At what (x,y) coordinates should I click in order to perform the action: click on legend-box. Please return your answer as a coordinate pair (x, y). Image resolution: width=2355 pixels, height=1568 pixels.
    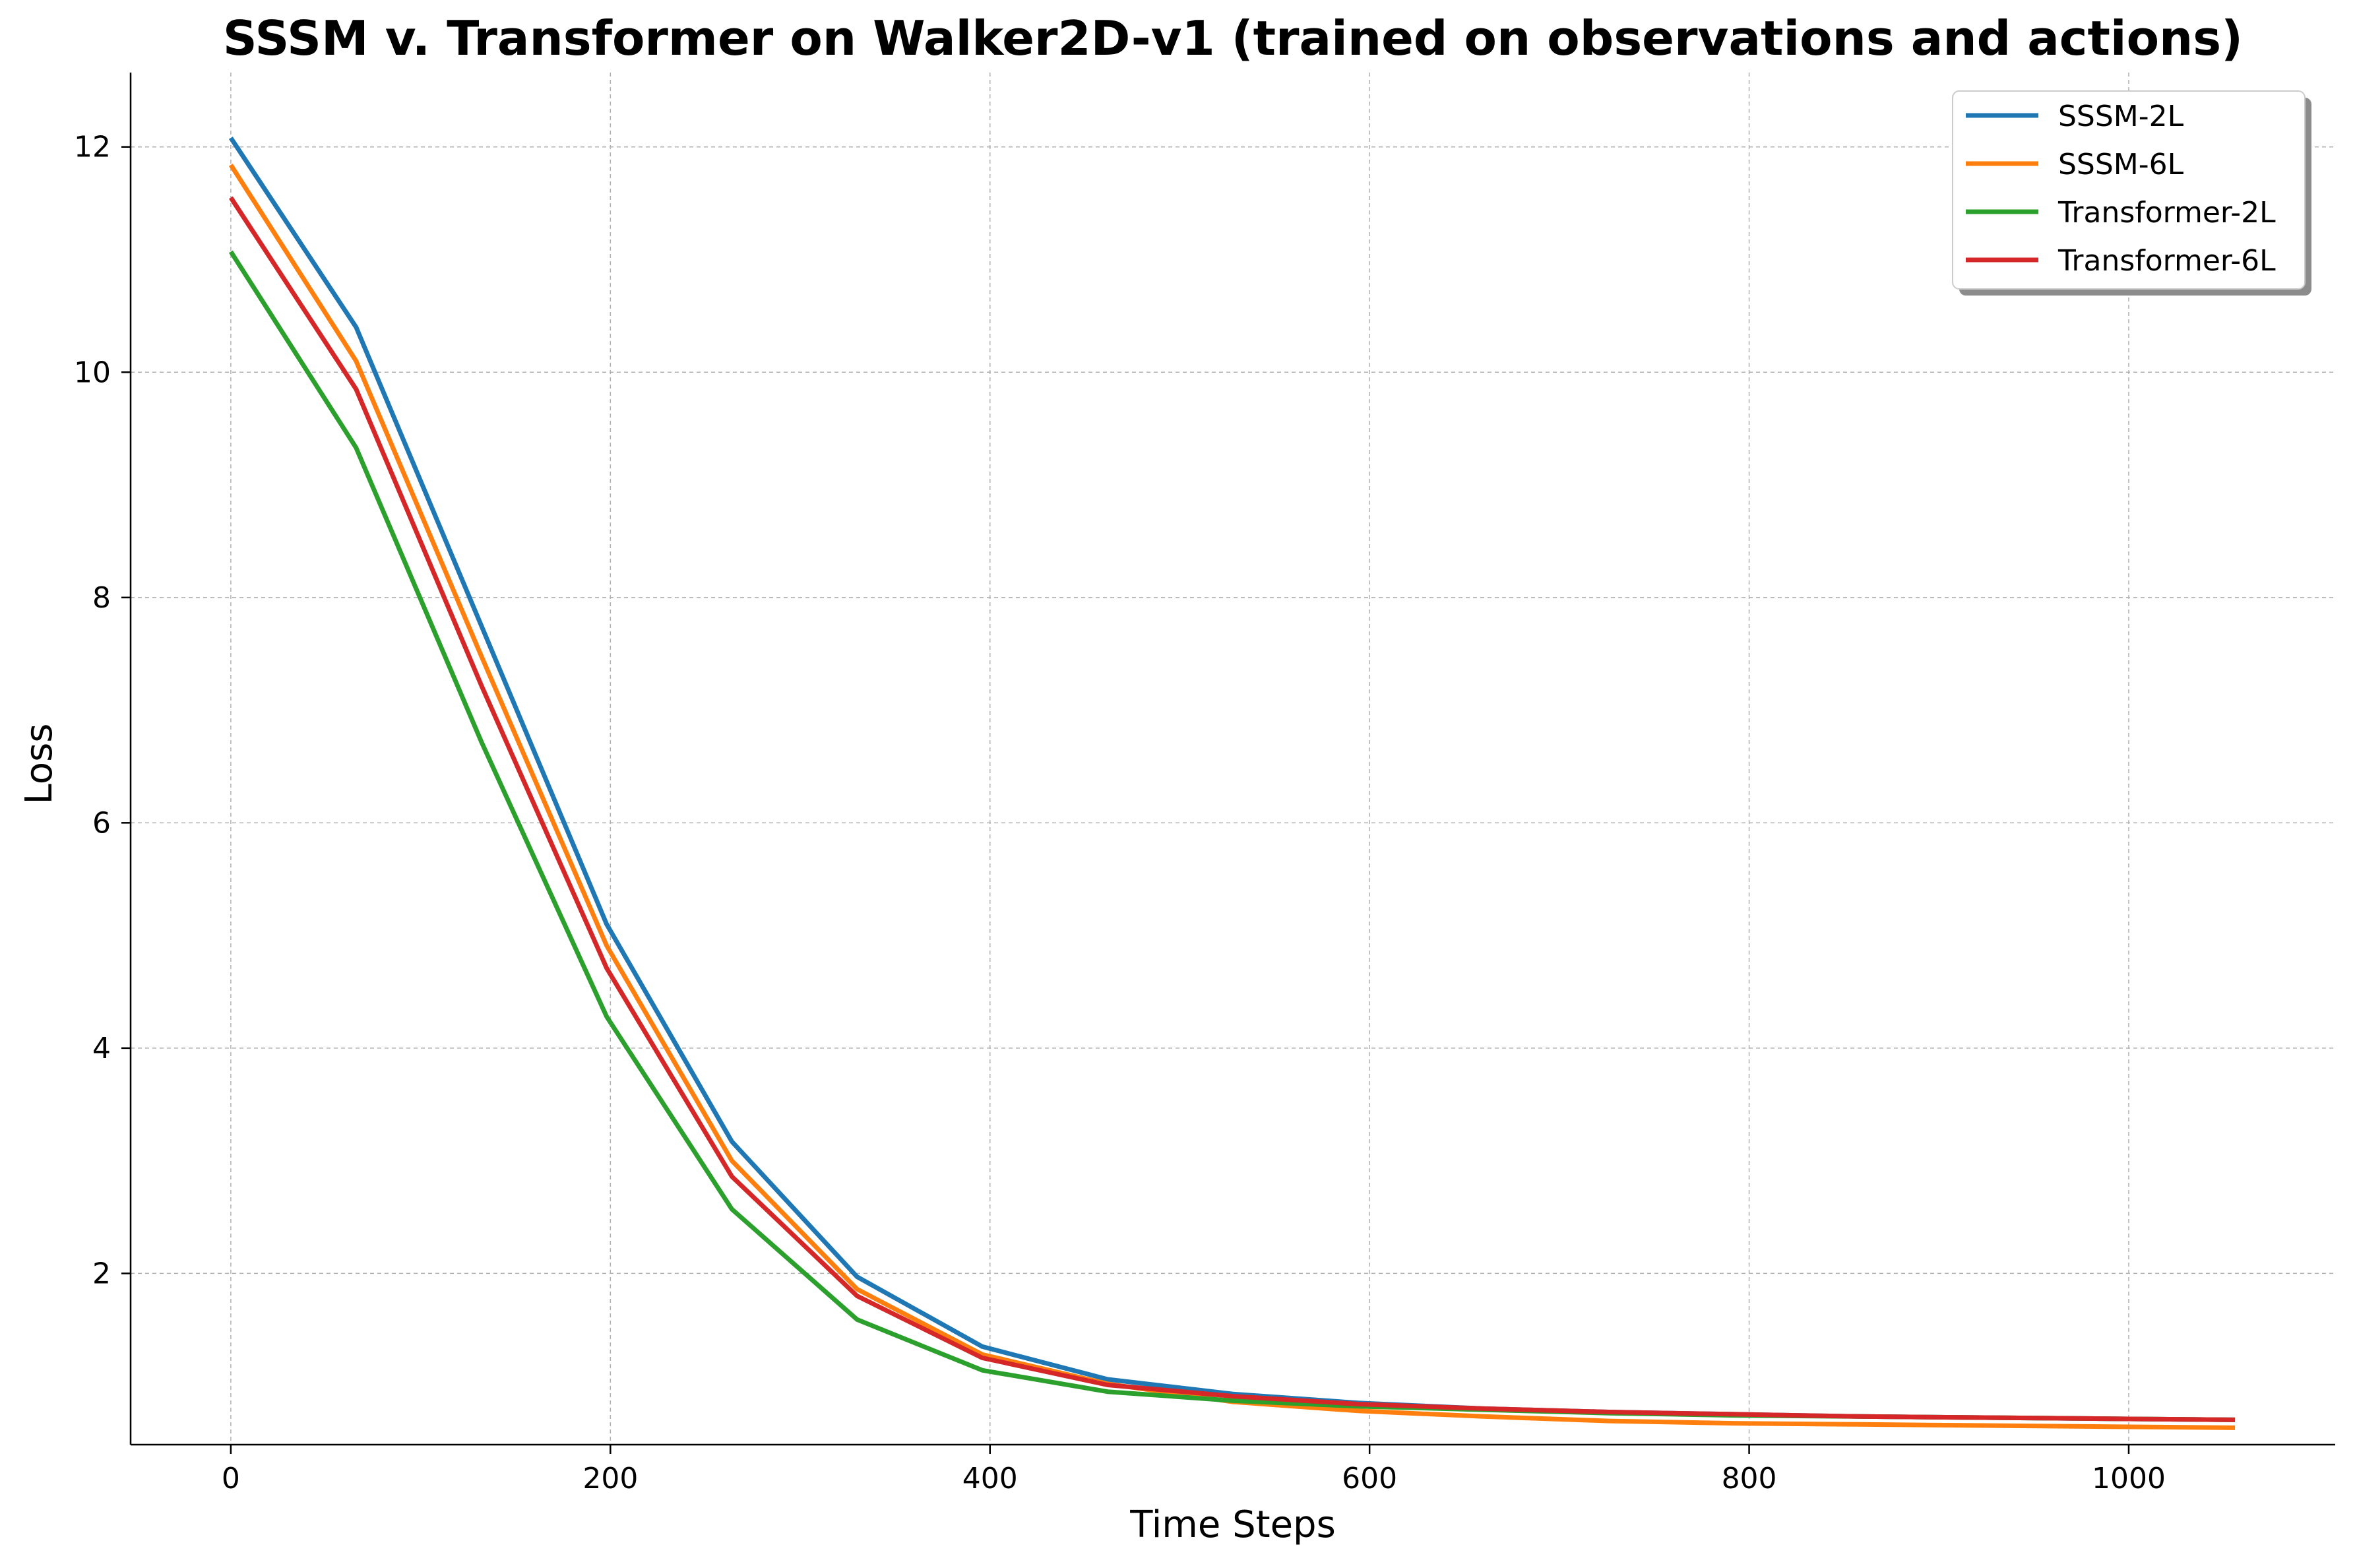
    Looking at the image, I should click on (2129, 190).